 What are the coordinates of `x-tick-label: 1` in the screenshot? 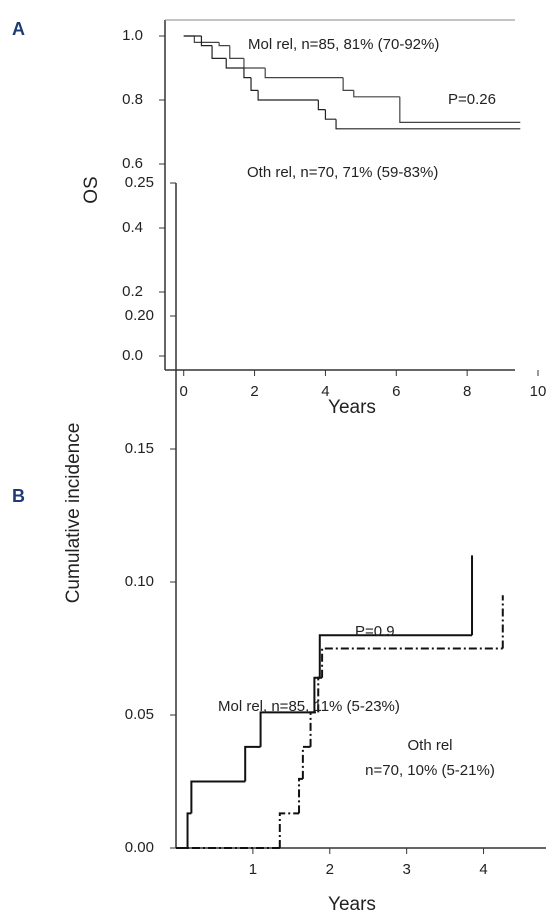 It's located at (253, 869).